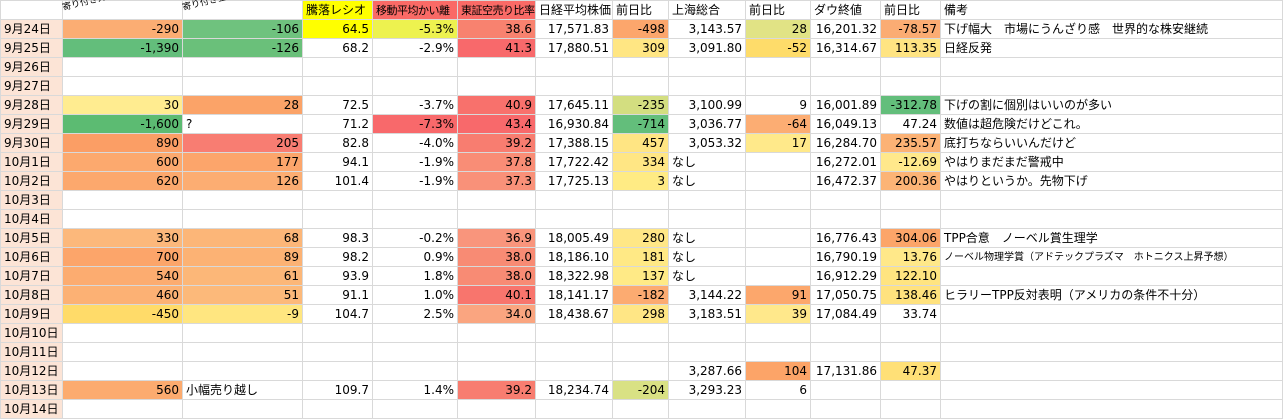 This screenshot has height=420, width=1283. What do you see at coordinates (640, 48) in the screenshot?
I see `cell-nikkei-change: 309` at bounding box center [640, 48].